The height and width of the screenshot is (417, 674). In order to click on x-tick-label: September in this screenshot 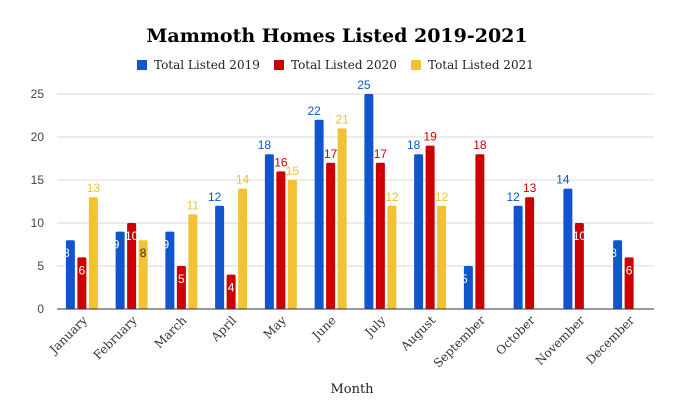, I will do `click(459, 341)`.